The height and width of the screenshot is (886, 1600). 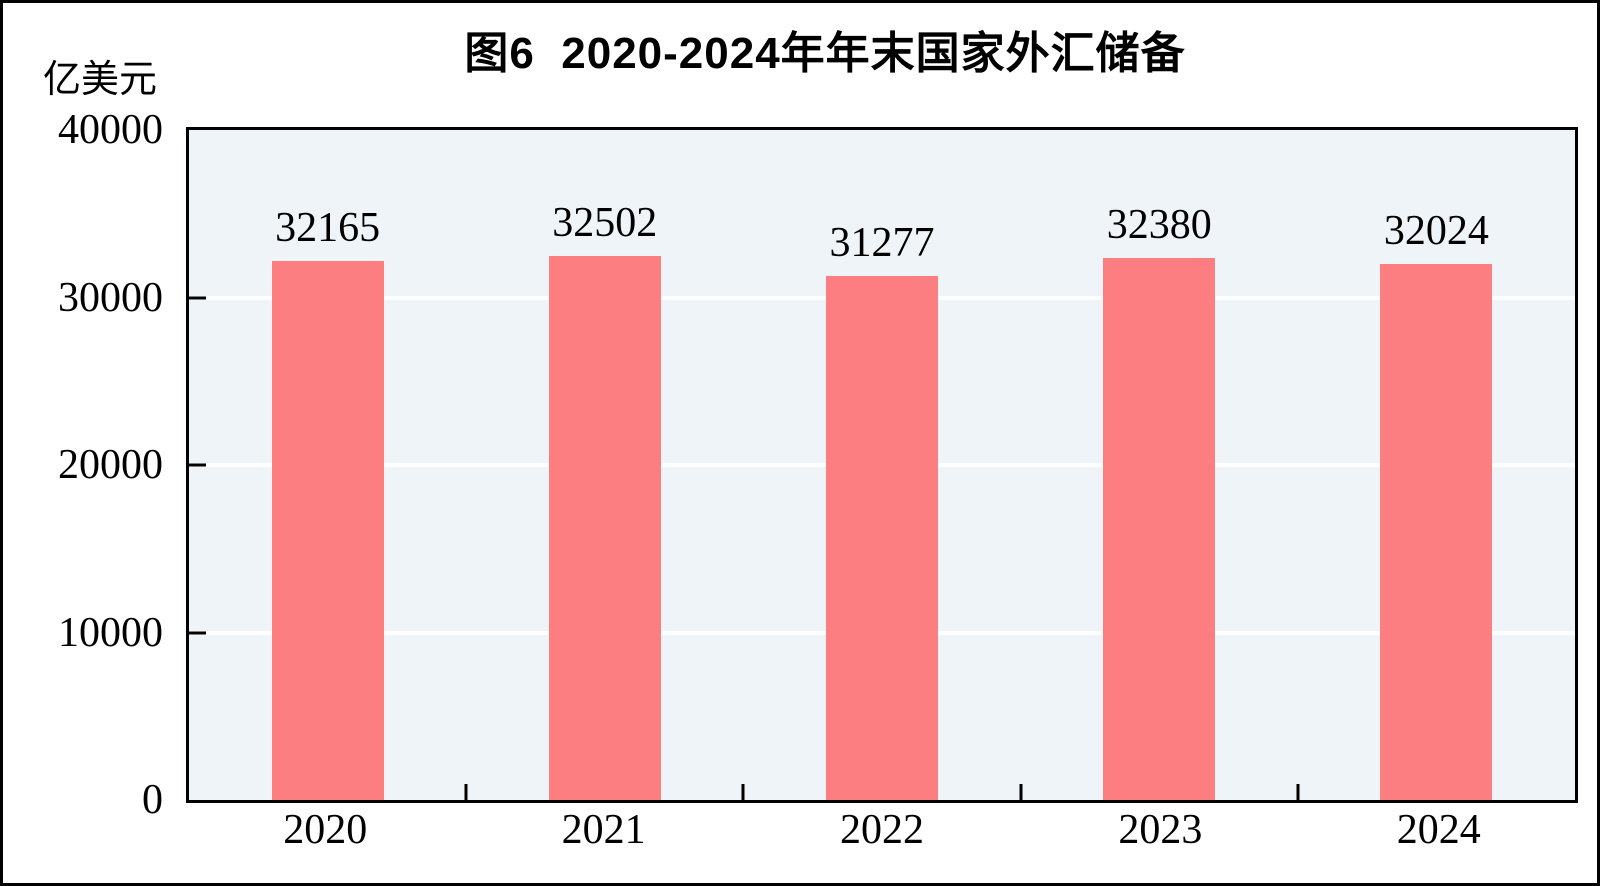 I want to click on y-axis-tick-label: 30000, so click(x=110, y=297).